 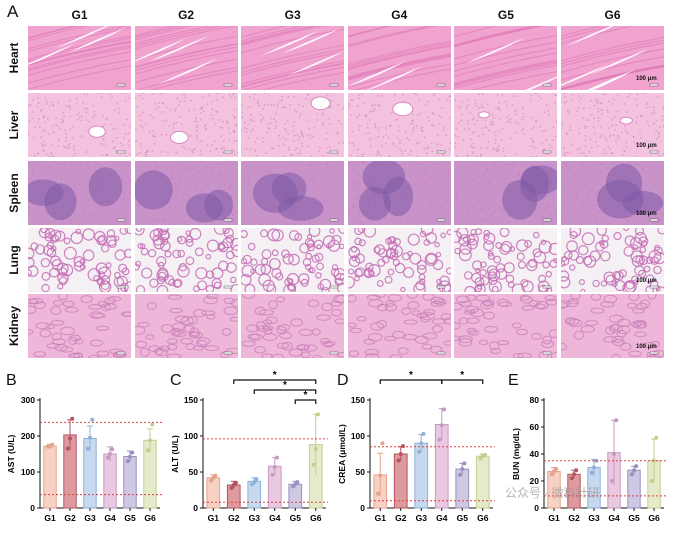 What do you see at coordinates (11, 453) in the screenshot?
I see `y-axis-label: AST (U/L)` at bounding box center [11, 453].